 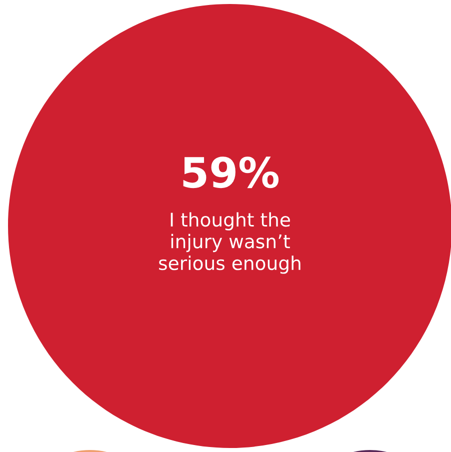 What do you see at coordinates (231, 172) in the screenshot?
I see `data-label: 59%` at bounding box center [231, 172].